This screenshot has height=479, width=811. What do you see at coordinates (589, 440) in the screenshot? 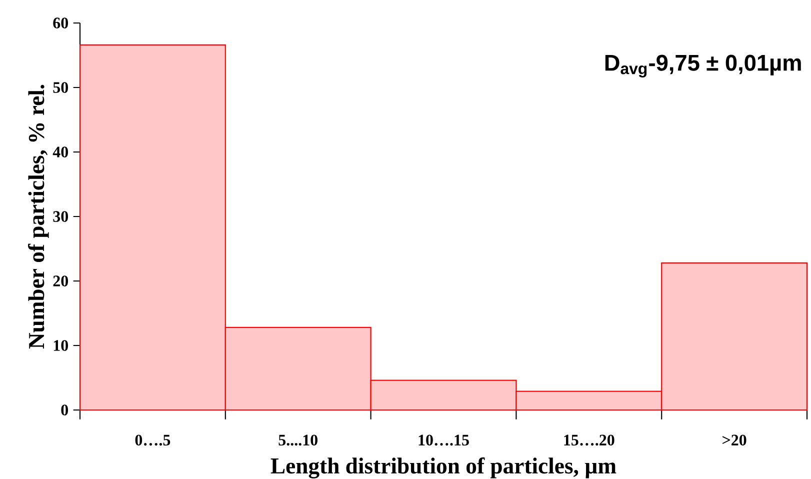
I see `x-tick-label: 15….20` at bounding box center [589, 440].